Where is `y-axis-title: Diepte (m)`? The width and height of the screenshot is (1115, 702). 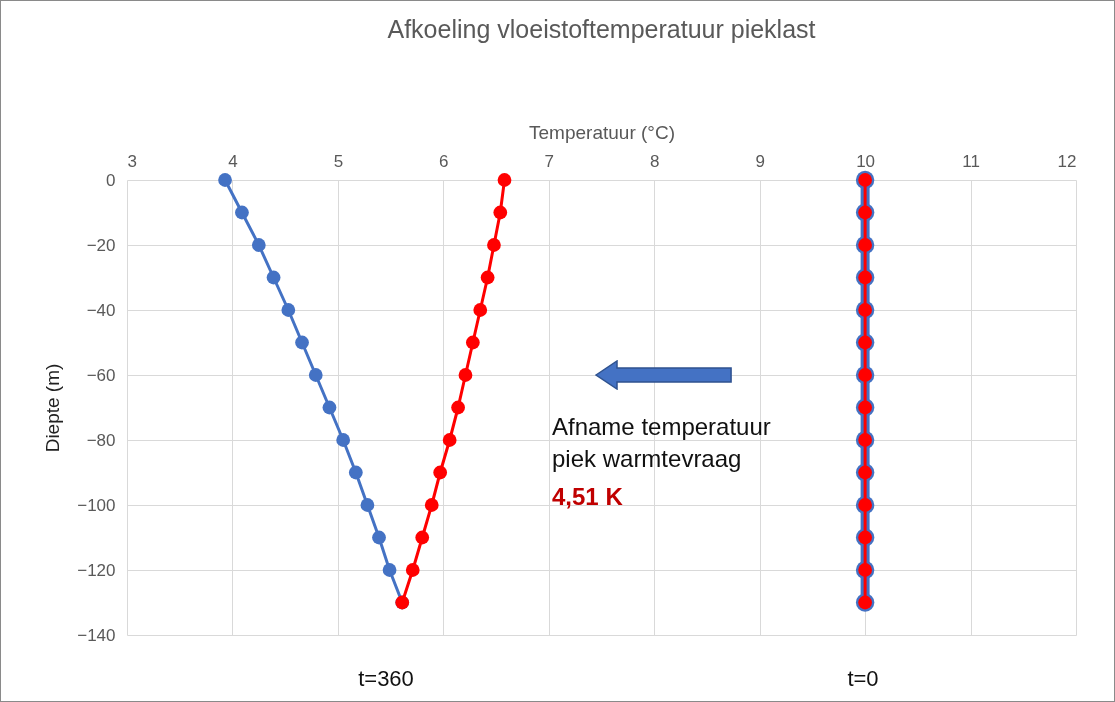 y-axis-title: Diepte (m) is located at coordinates (53, 408).